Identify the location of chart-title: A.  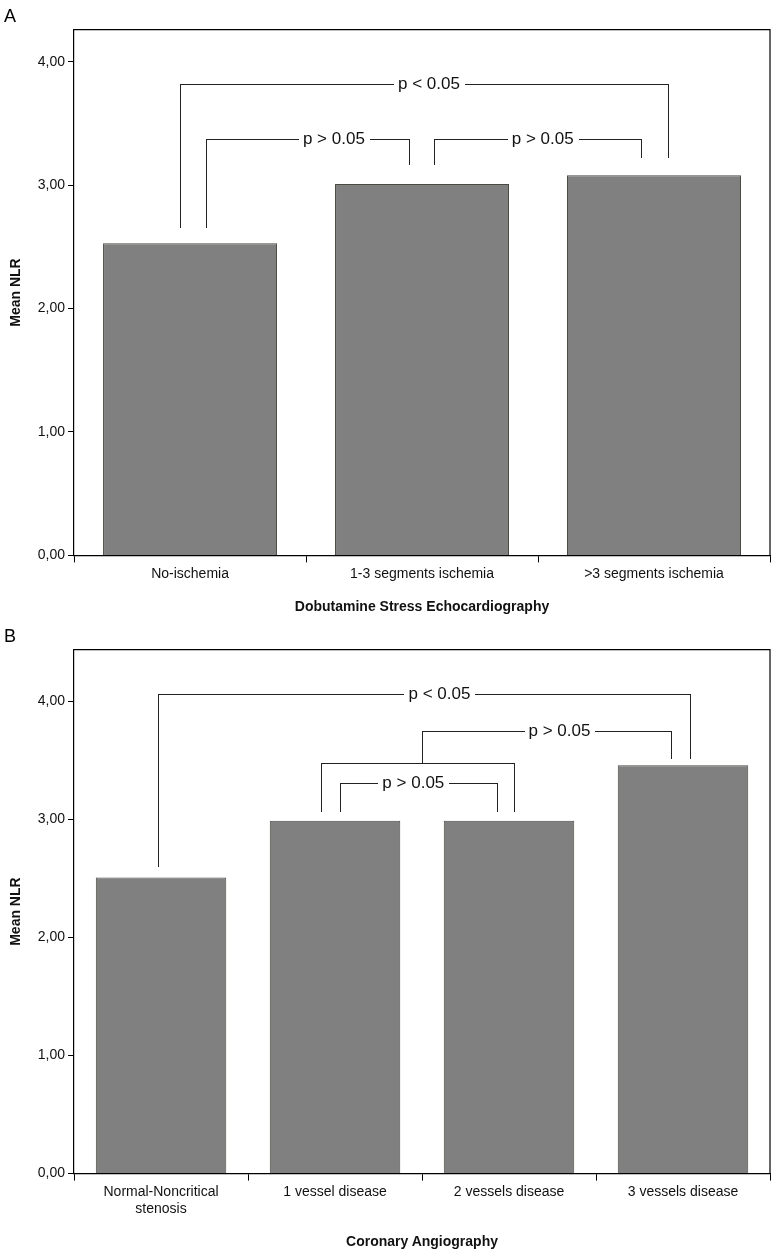
(10, 15).